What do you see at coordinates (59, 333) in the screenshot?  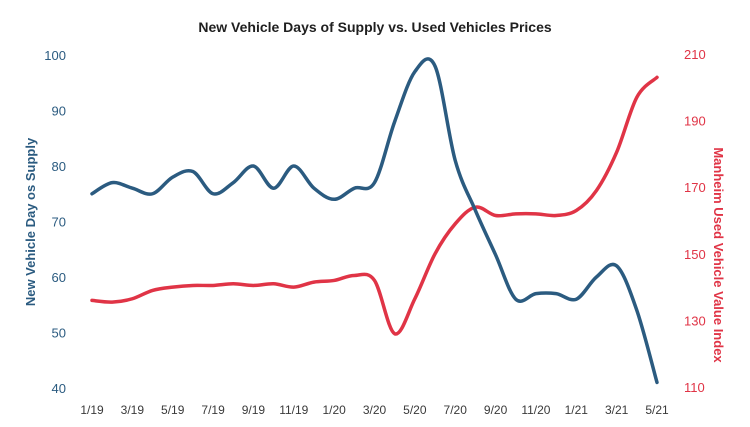 I see `left-tick-label: 50` at bounding box center [59, 333].